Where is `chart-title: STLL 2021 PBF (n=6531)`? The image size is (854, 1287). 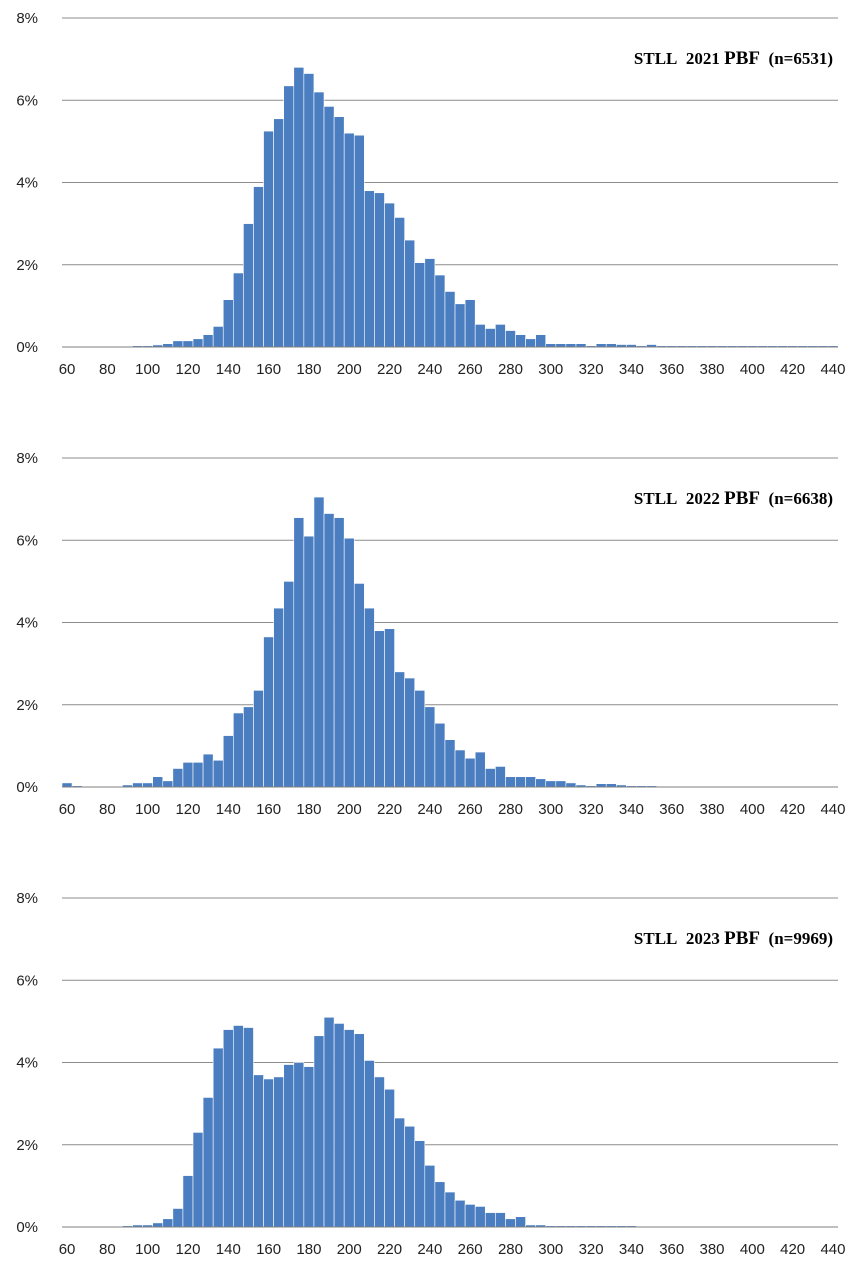 chart-title: STLL 2021 PBF (n=6531) is located at coordinates (733, 58).